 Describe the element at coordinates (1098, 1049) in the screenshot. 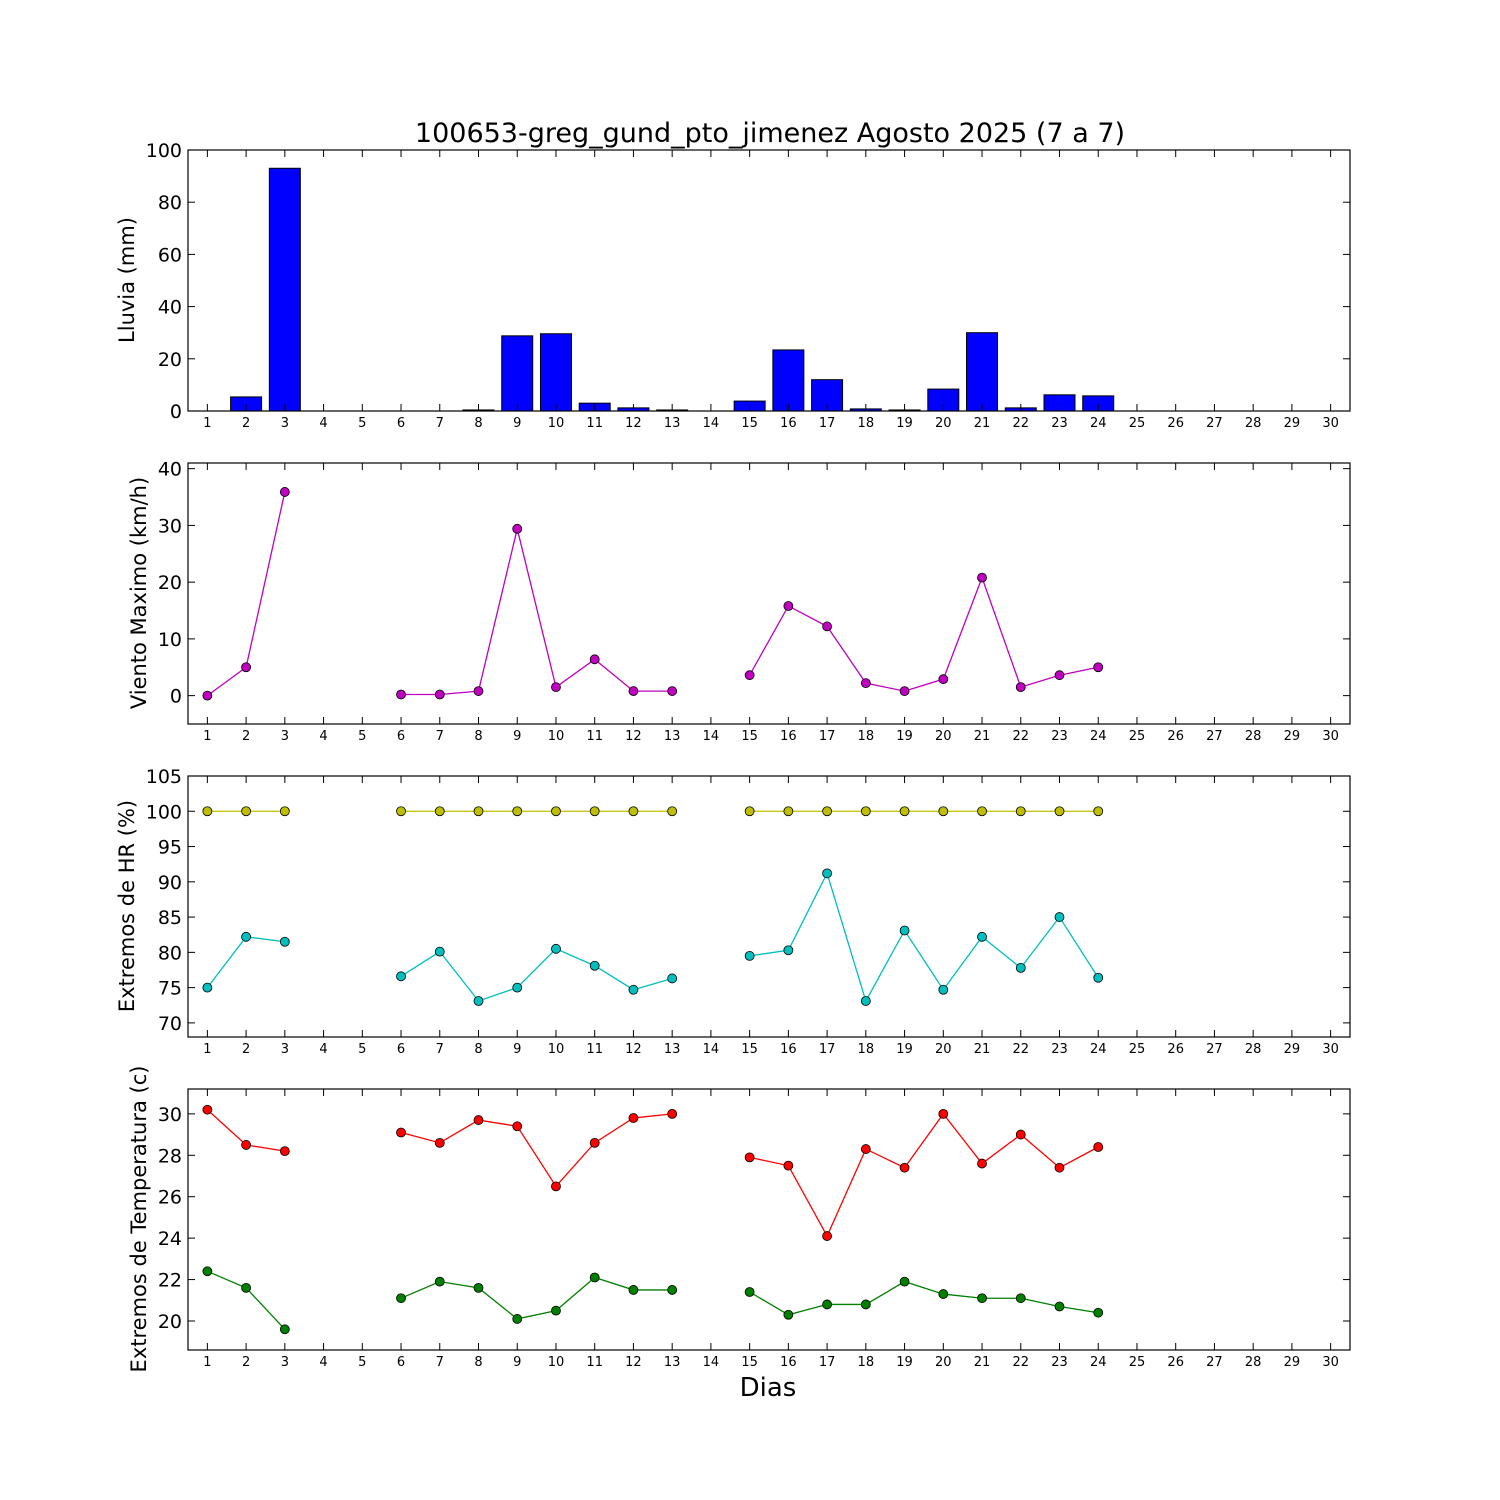

I see `xtick-label: 24` at that location.